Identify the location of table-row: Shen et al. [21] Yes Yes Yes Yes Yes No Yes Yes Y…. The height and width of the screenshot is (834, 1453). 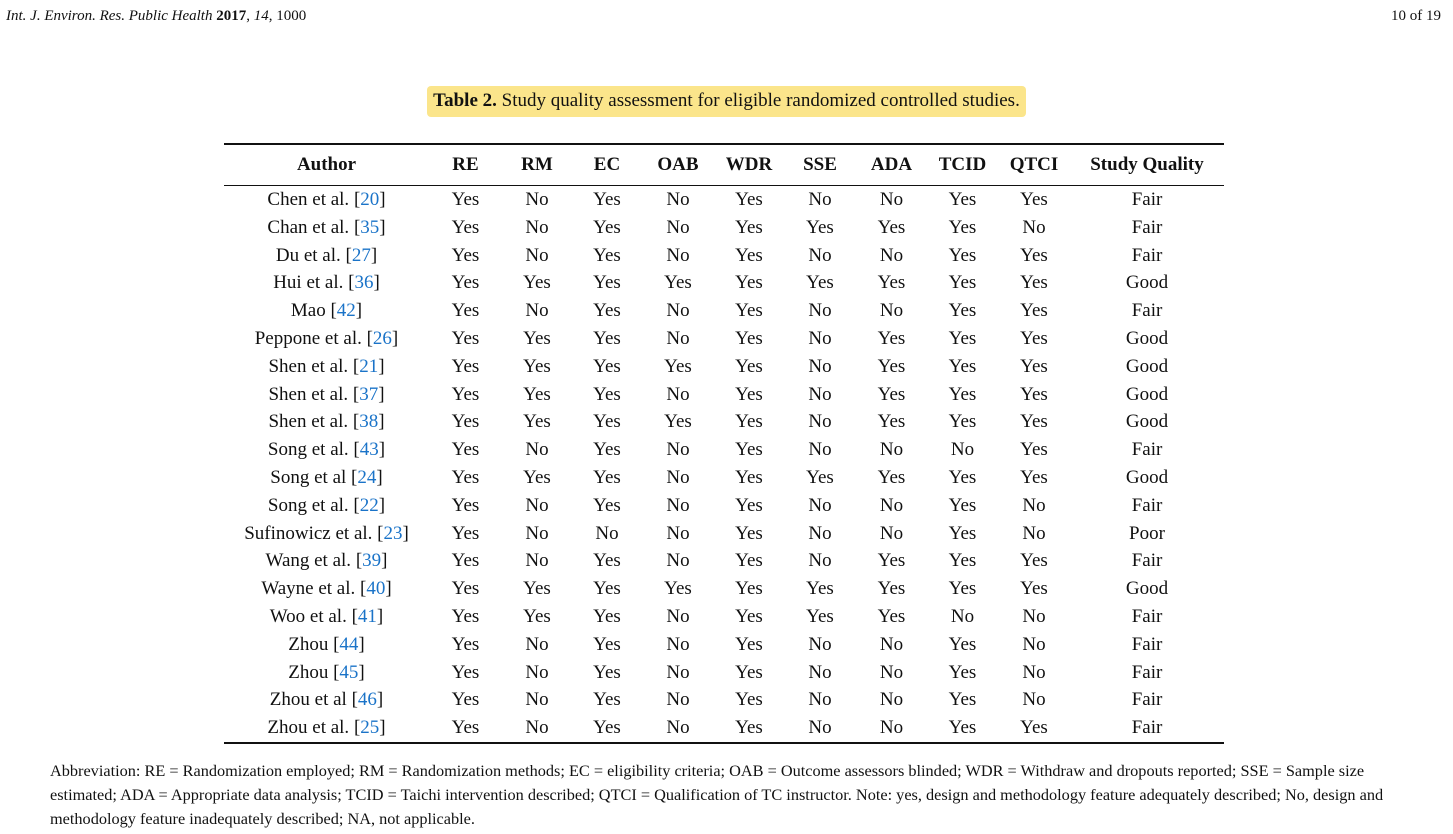
(724, 367).